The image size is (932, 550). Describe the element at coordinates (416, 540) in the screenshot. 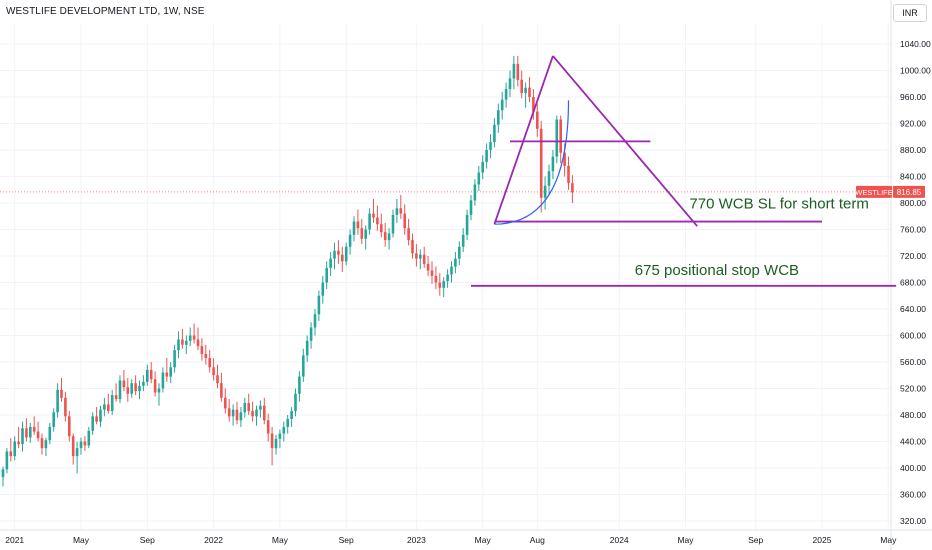

I see `x-tick-label: 2023` at that location.